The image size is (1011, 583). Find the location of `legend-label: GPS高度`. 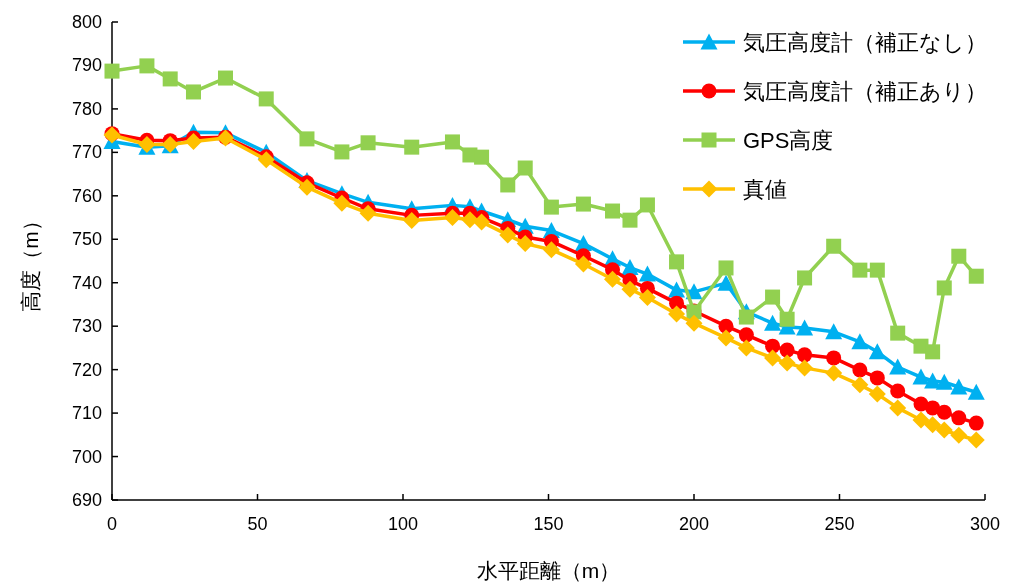

legend-label: GPS高度 is located at coordinates (788, 140).